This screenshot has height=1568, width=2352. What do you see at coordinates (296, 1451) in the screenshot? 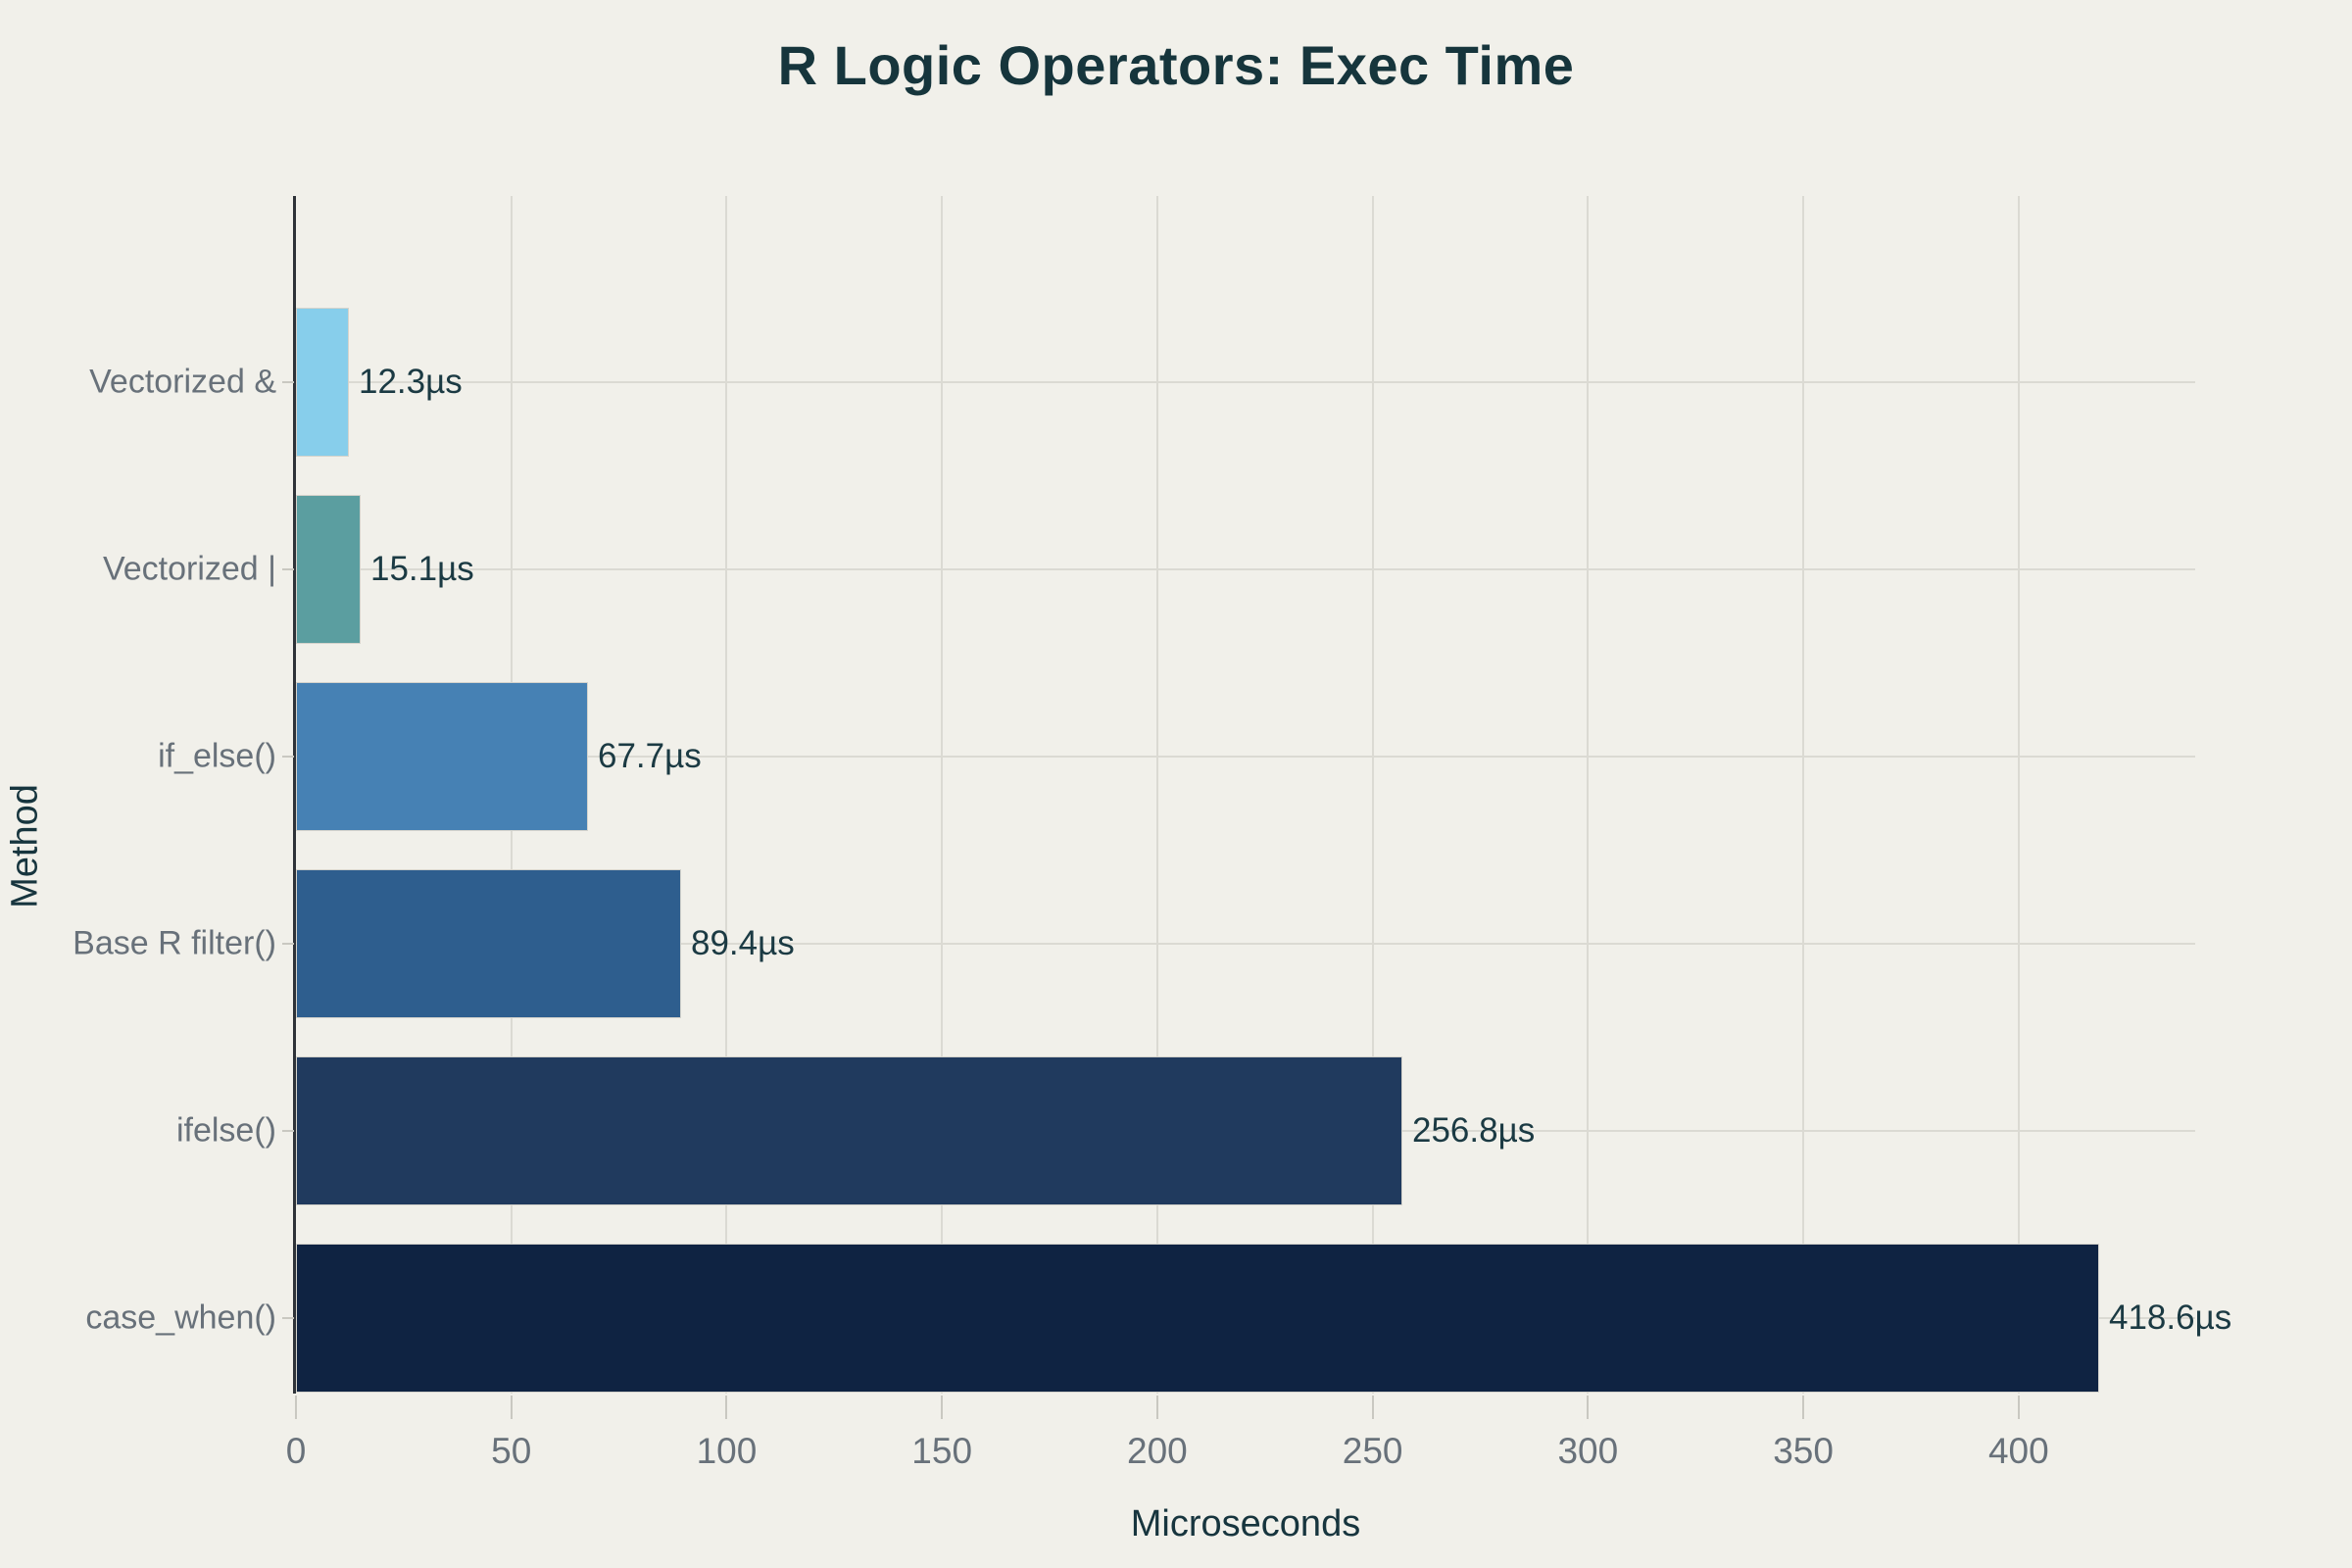
I see `x-tick-label: 0` at bounding box center [296, 1451].